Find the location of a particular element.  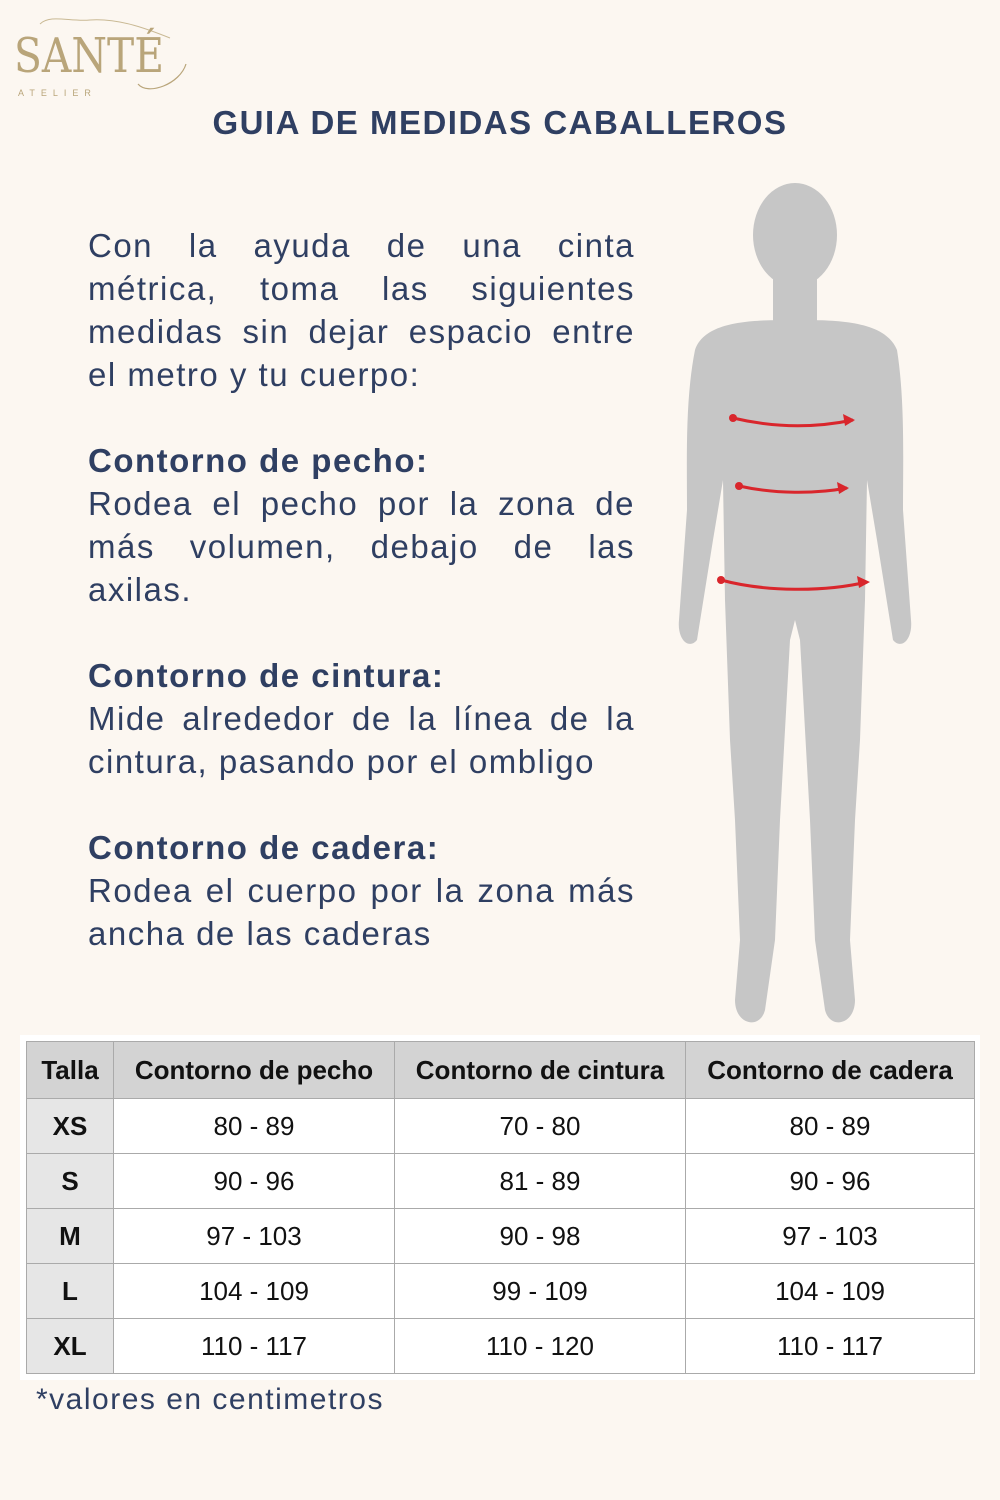

cell-waist: 70 - 80 is located at coordinates (540, 1126).